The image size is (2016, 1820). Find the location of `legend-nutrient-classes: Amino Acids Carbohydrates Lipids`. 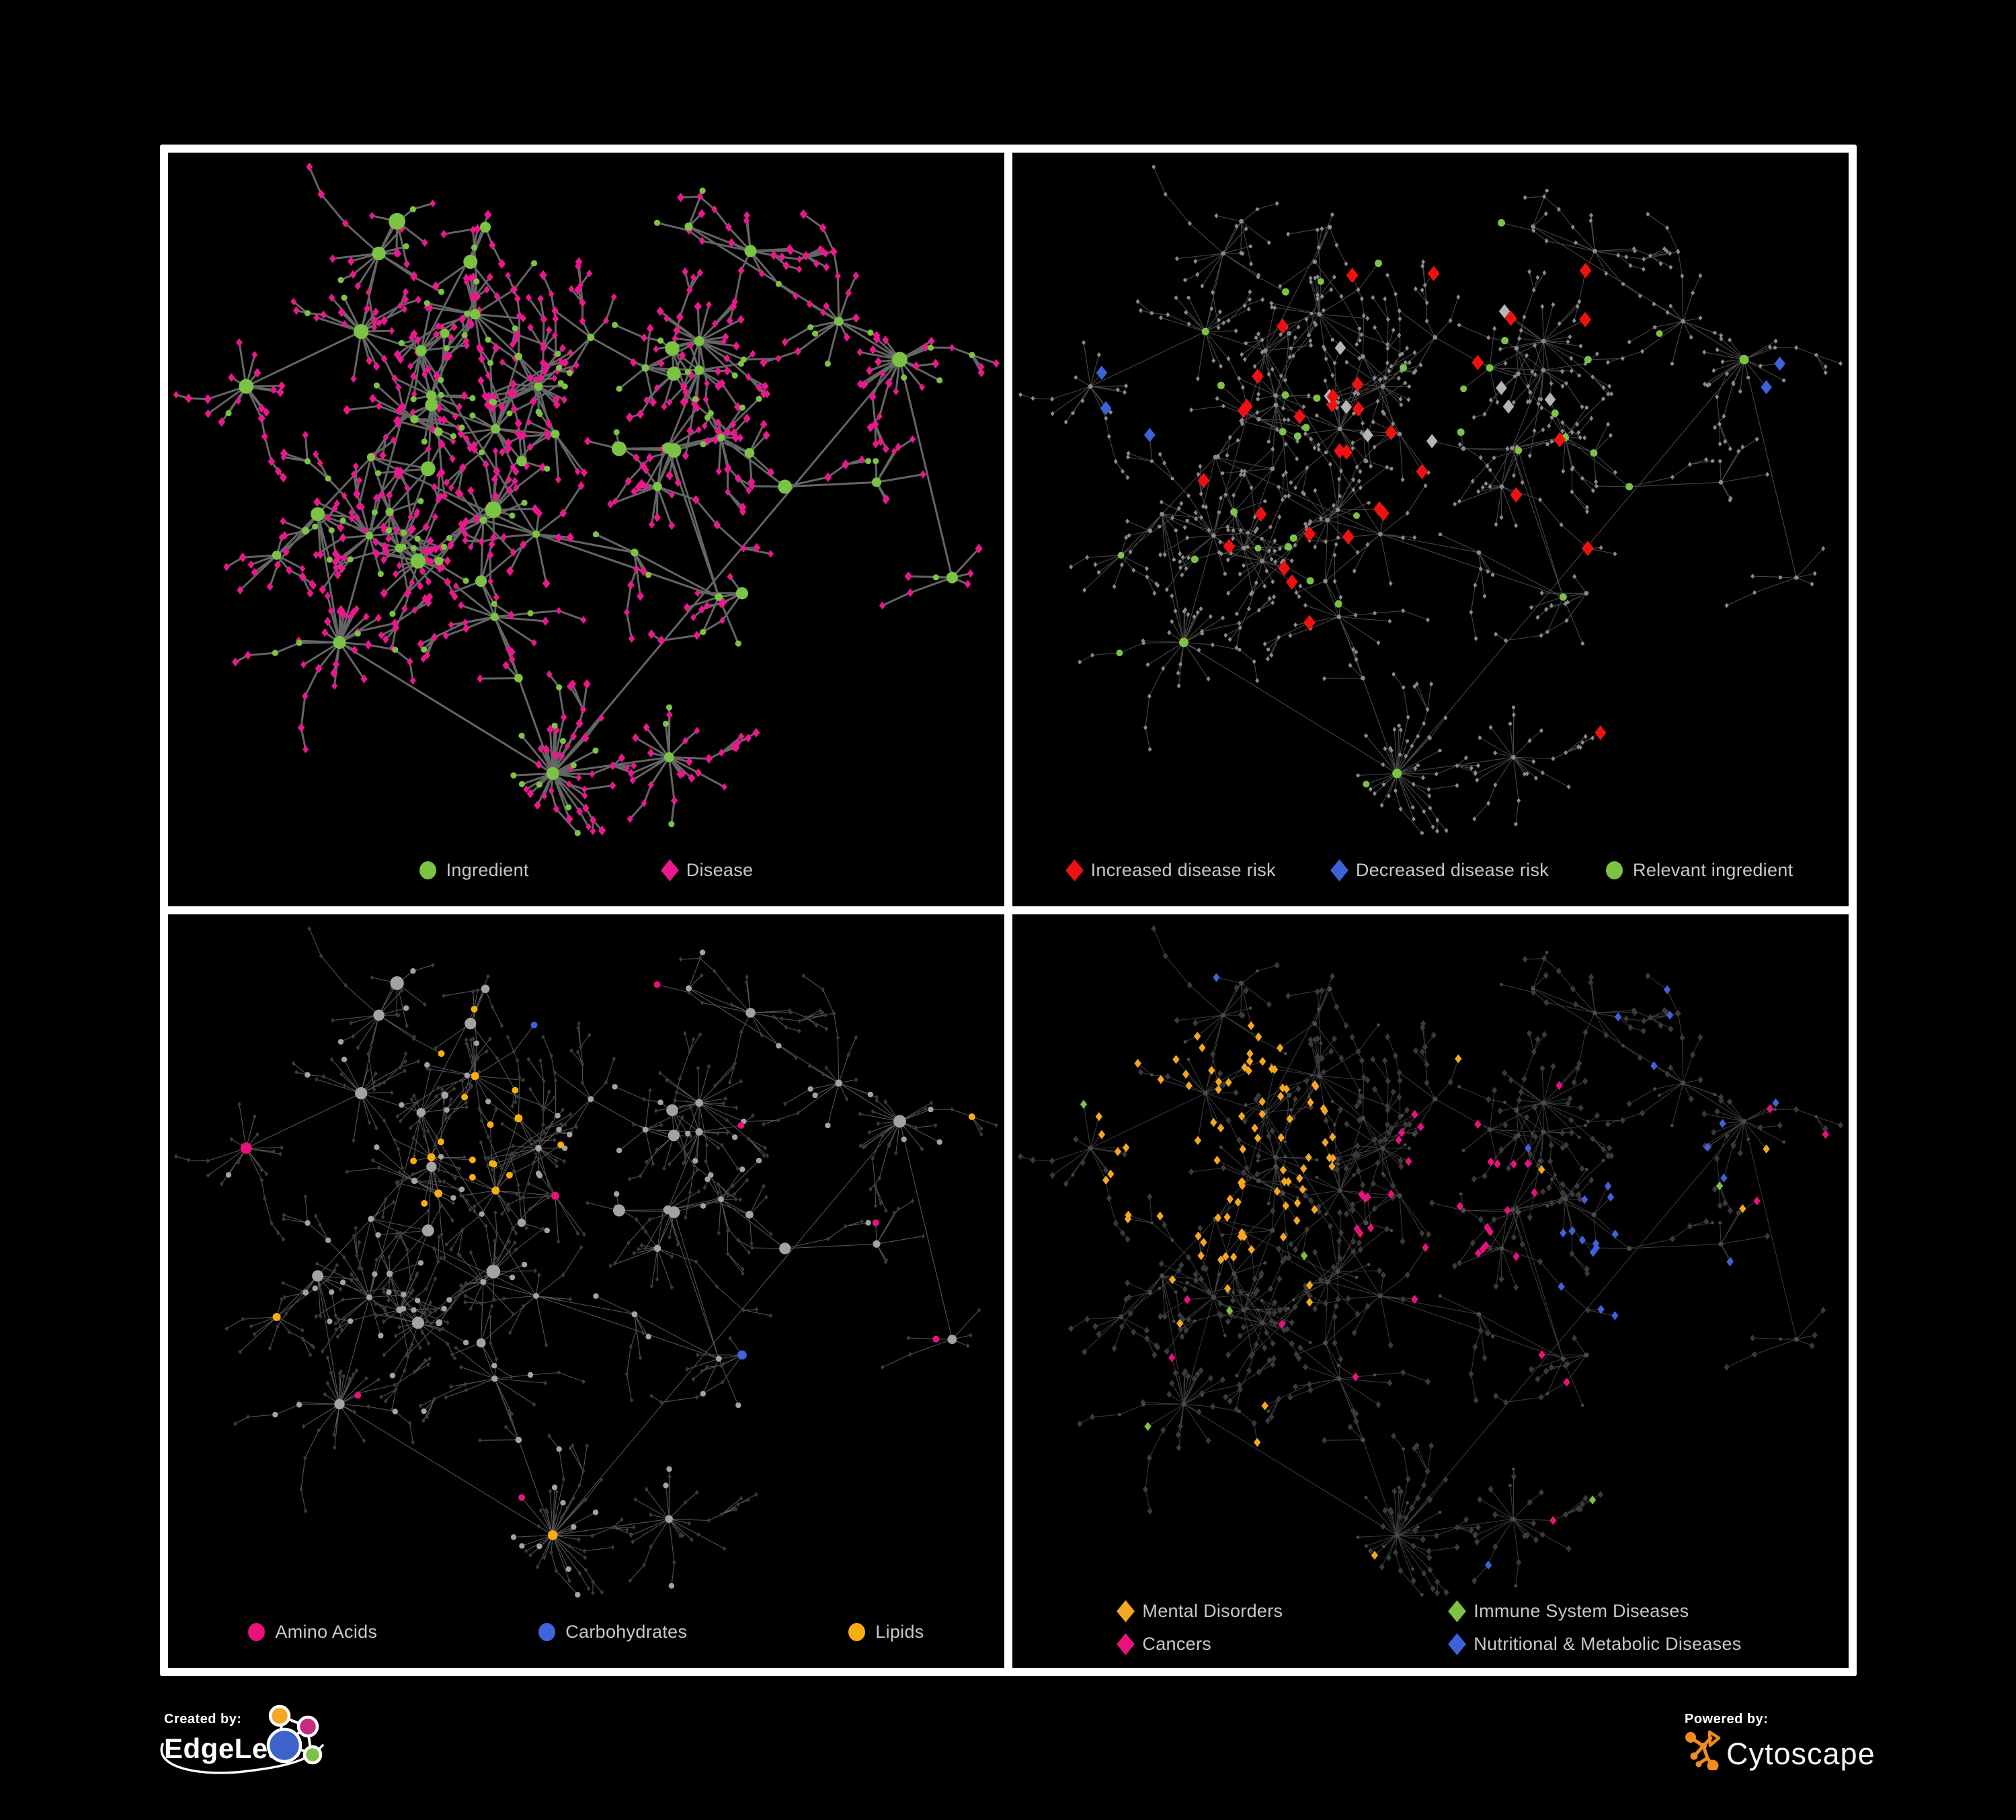

legend-nutrient-classes: Amino Acids Carbohydrates Lipids is located at coordinates (586, 1632).